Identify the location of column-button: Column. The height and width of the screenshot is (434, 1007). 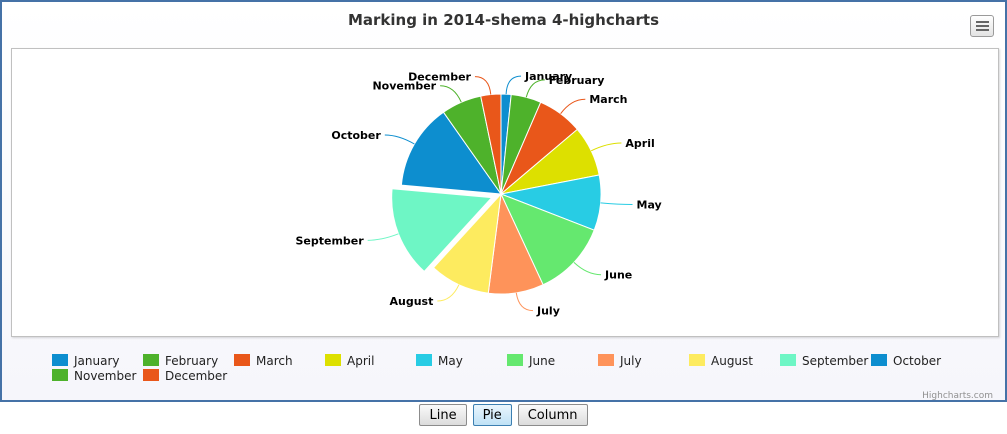
(552, 415).